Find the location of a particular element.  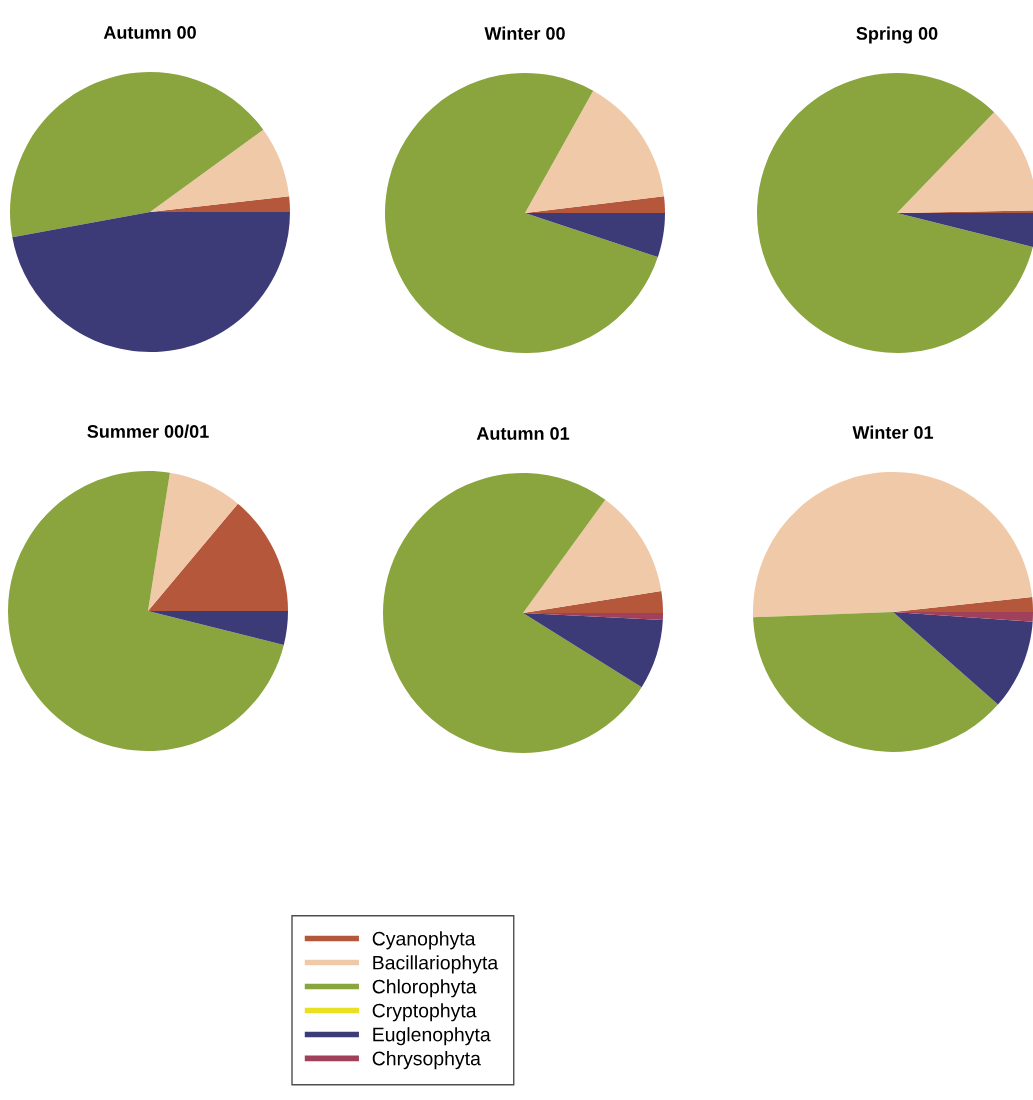

legend-label: Bacillariophyta is located at coordinates (436, 964).